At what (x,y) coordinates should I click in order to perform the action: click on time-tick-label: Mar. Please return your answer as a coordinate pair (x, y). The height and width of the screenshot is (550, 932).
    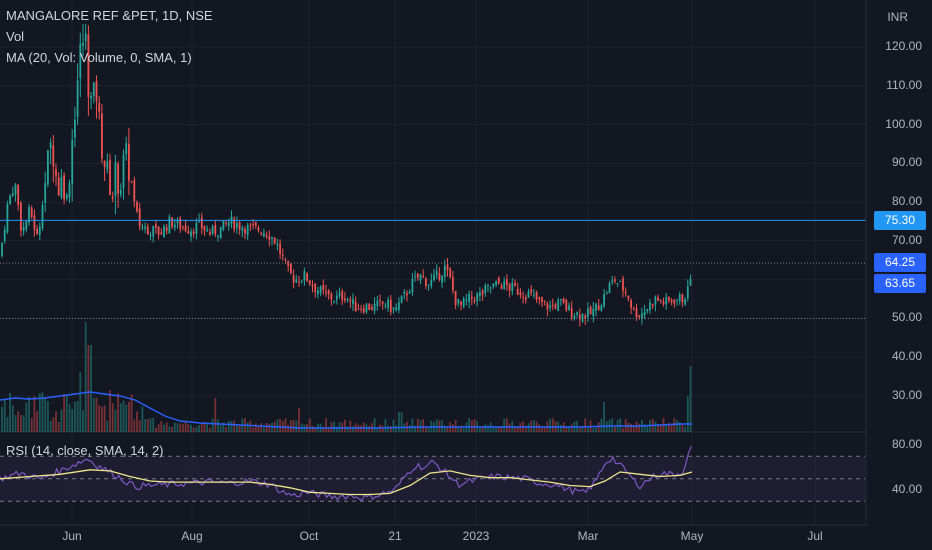
    Looking at the image, I should click on (588, 536).